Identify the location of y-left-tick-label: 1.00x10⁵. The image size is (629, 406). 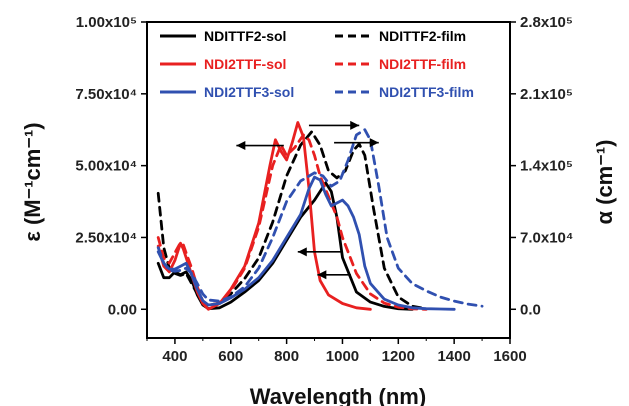
(106, 22).